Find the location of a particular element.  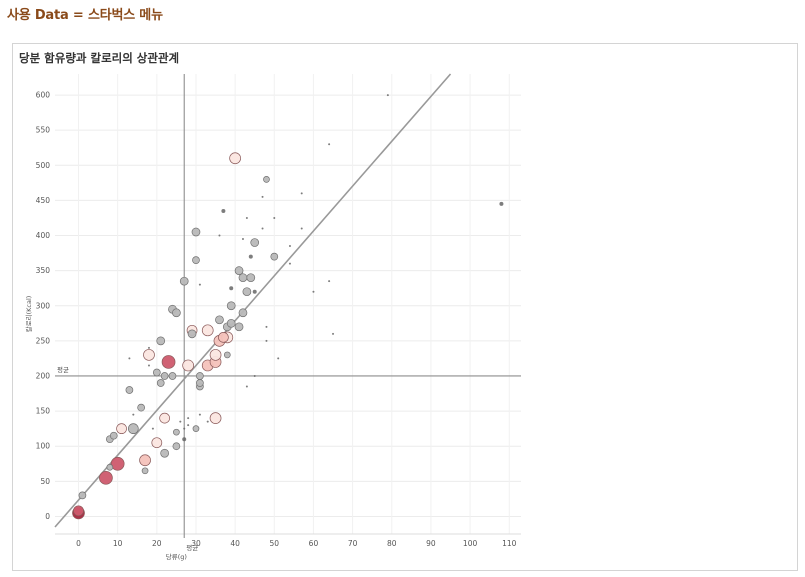

y-tick-label: 450 is located at coordinates (43, 200).